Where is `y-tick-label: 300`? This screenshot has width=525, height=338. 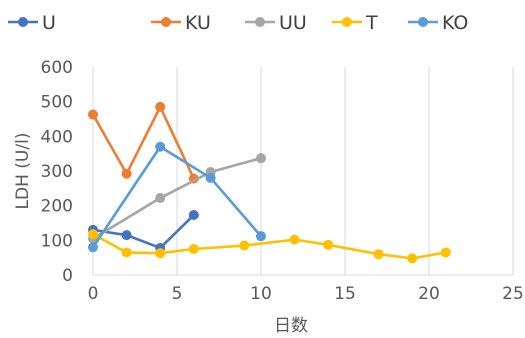
y-tick-label: 300 is located at coordinates (57, 172).